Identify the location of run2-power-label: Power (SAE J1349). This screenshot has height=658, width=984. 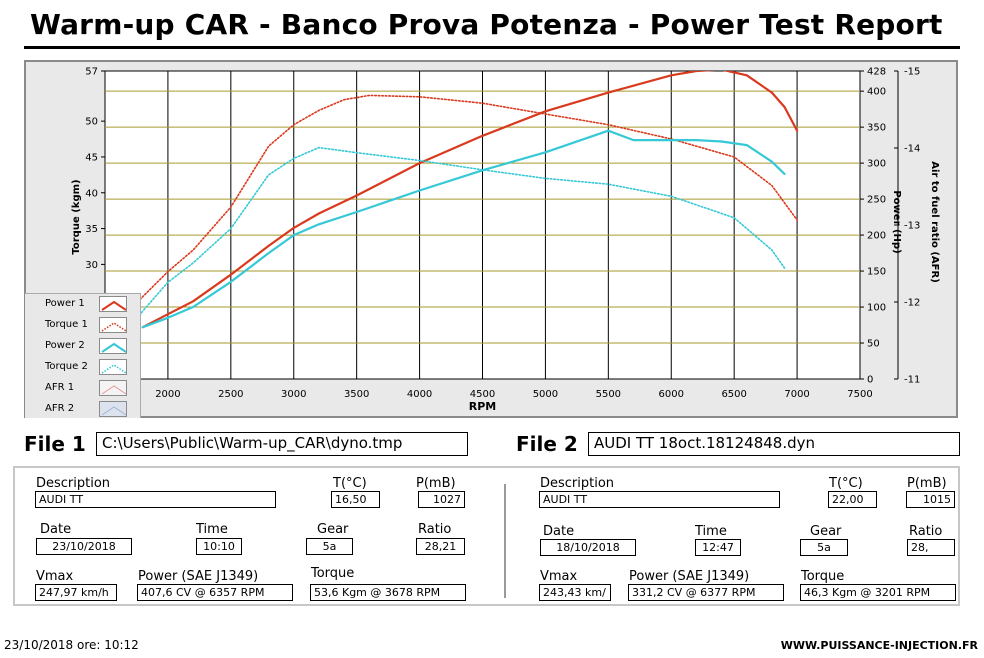
(689, 576).